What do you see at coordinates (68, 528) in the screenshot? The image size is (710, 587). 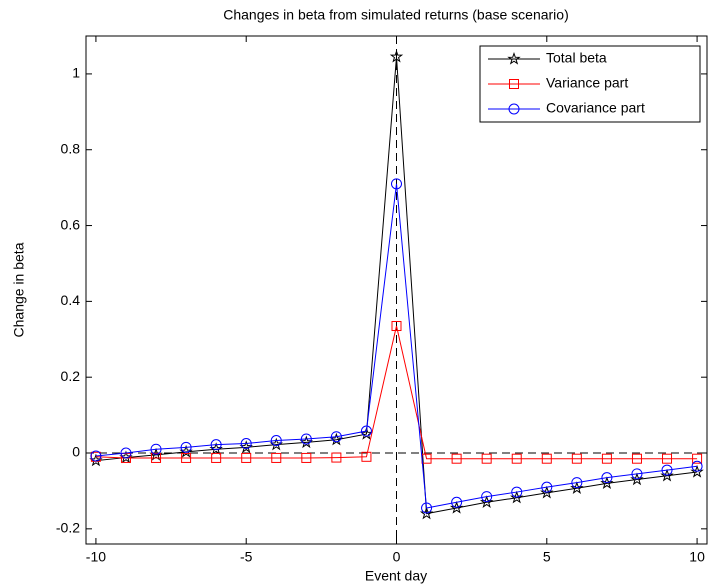 I see `y-tick-label: -0.2` at bounding box center [68, 528].